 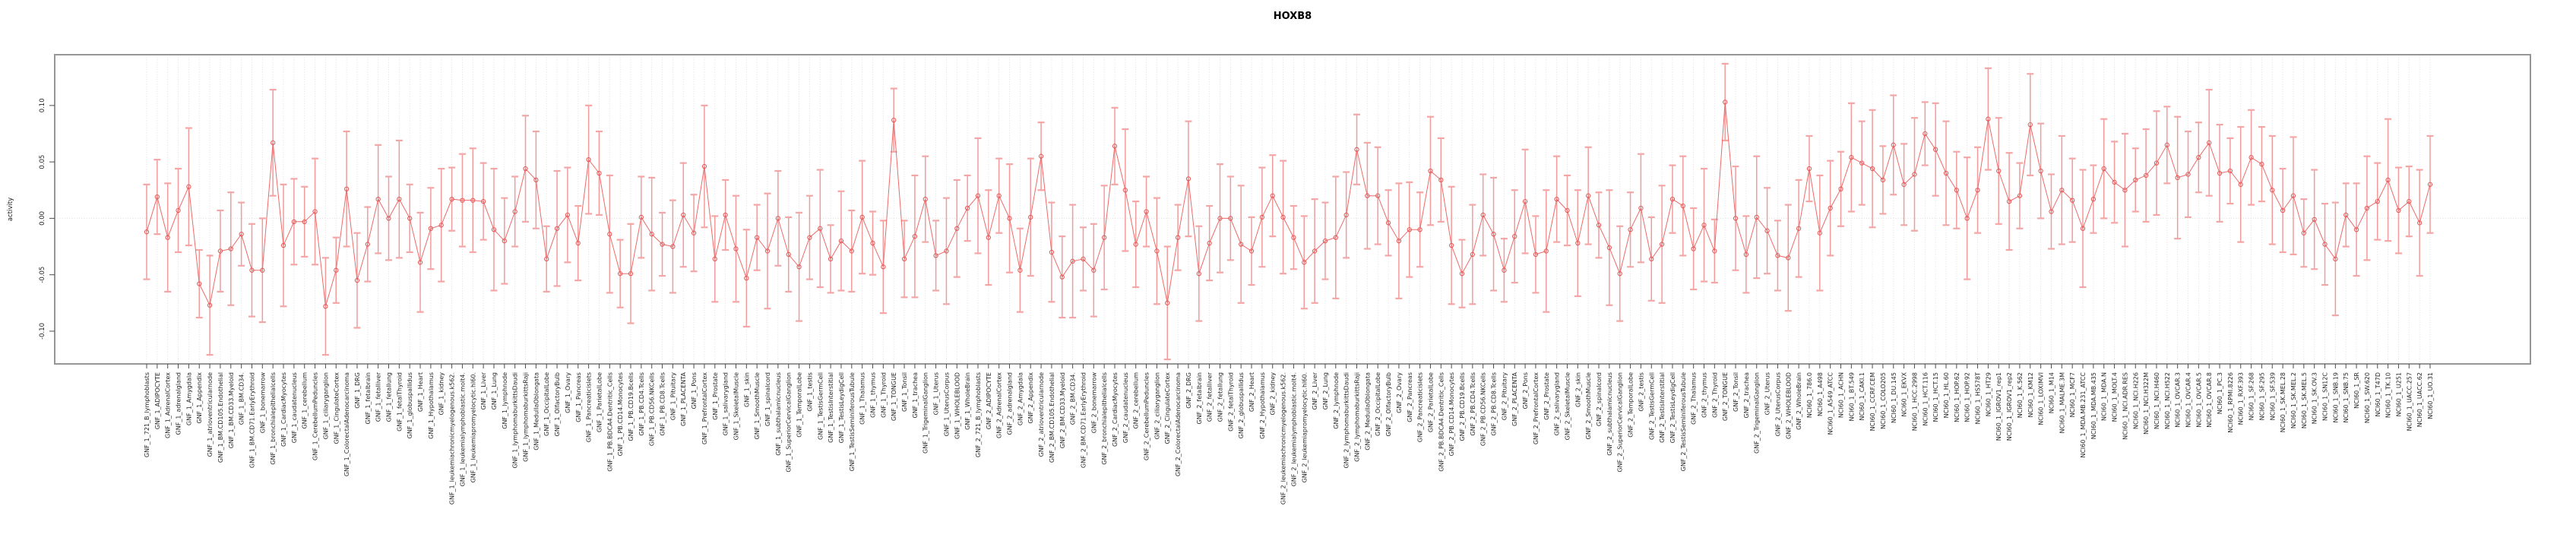 I want to click on x-tick-label: GNF_1_spinalcord, so click(x=767, y=399).